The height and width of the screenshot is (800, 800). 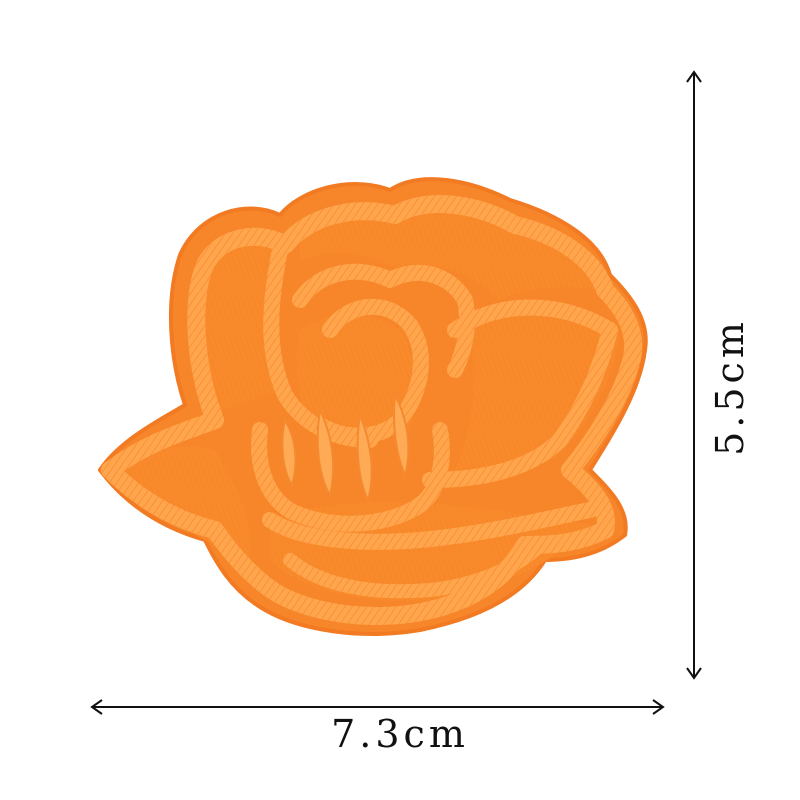 What do you see at coordinates (400, 734) in the screenshot?
I see `width-label: 7.3cm` at bounding box center [400, 734].